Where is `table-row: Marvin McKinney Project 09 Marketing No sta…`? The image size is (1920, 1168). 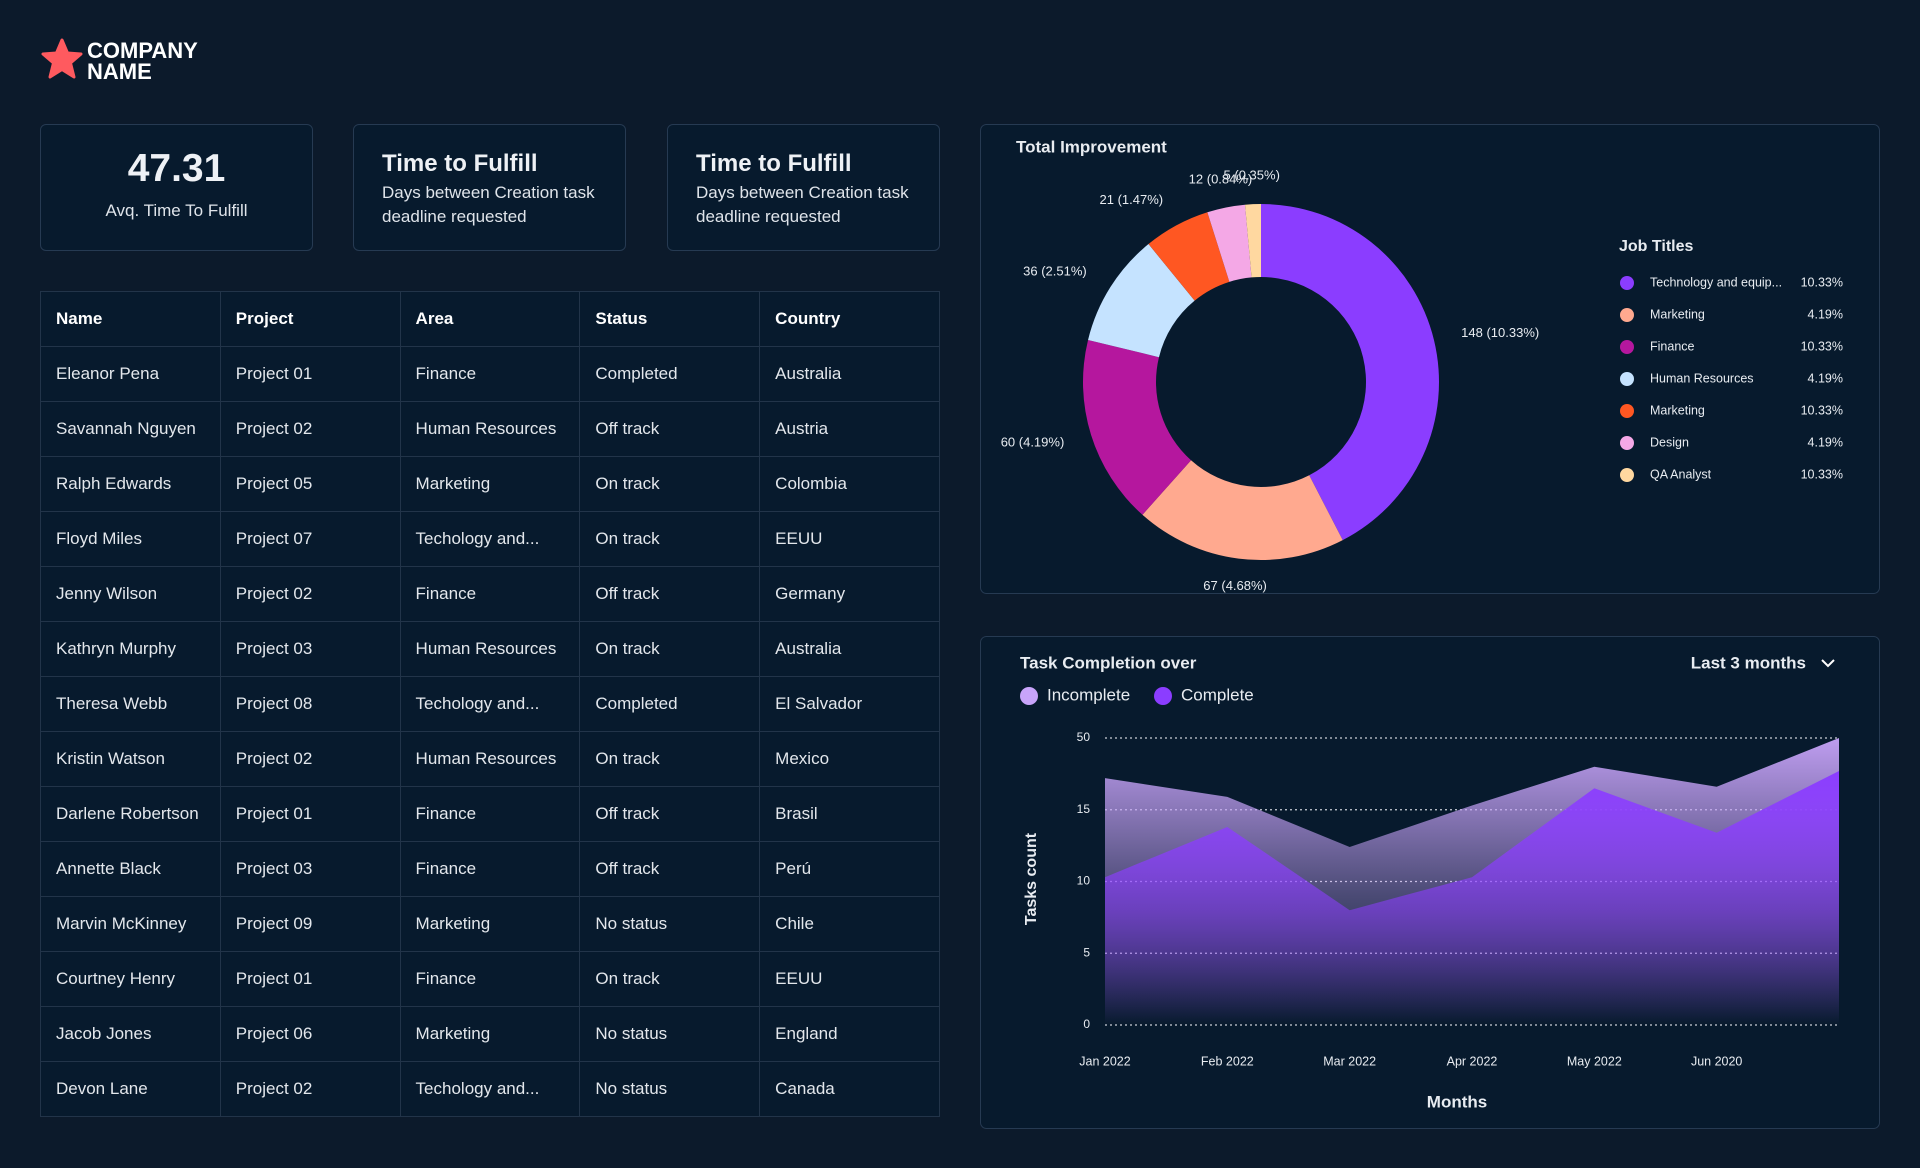 table-row: Marvin McKinney Project 09 Marketing No sta… is located at coordinates (490, 924).